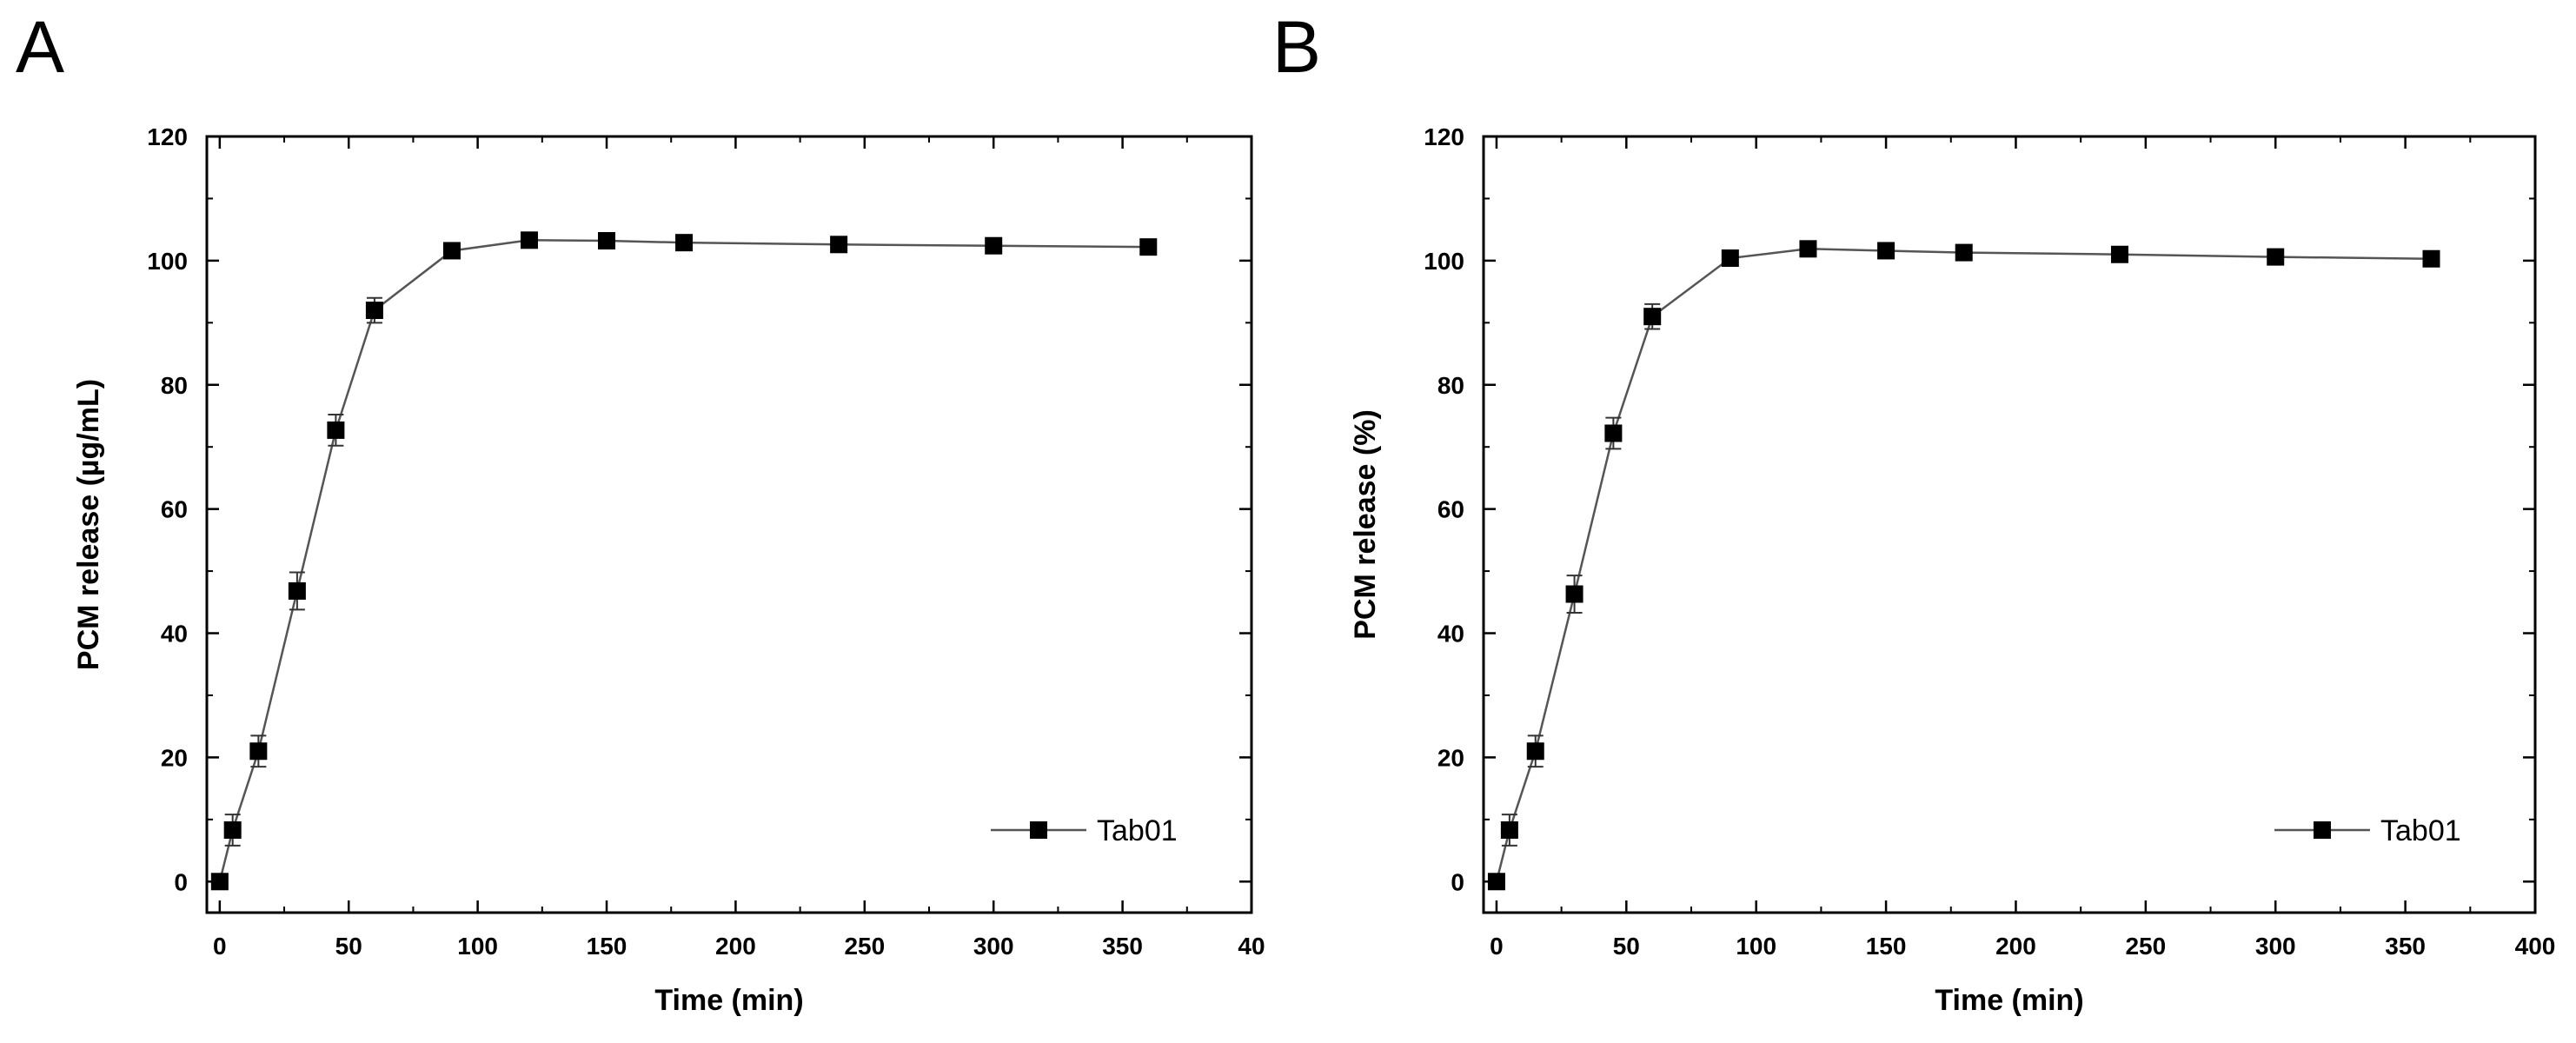  What do you see at coordinates (1450, 634) in the screenshot?
I see `y-tick-label-b: 40` at bounding box center [1450, 634].